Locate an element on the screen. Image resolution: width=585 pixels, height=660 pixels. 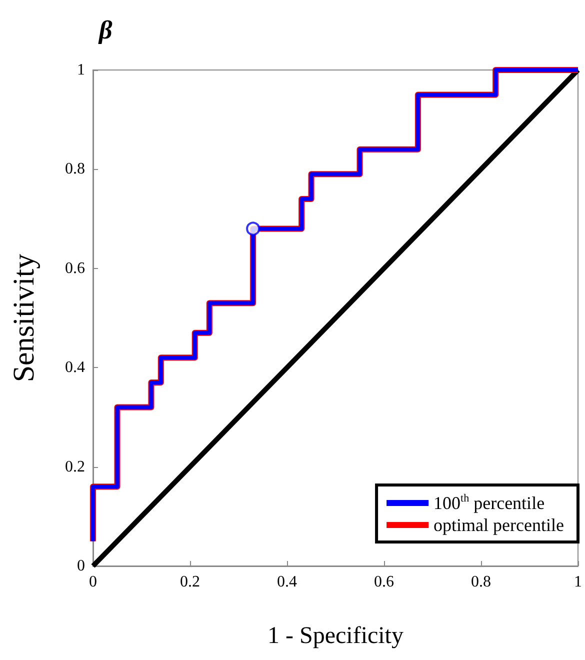
legend-label: optimal percentile is located at coordinates (499, 525).